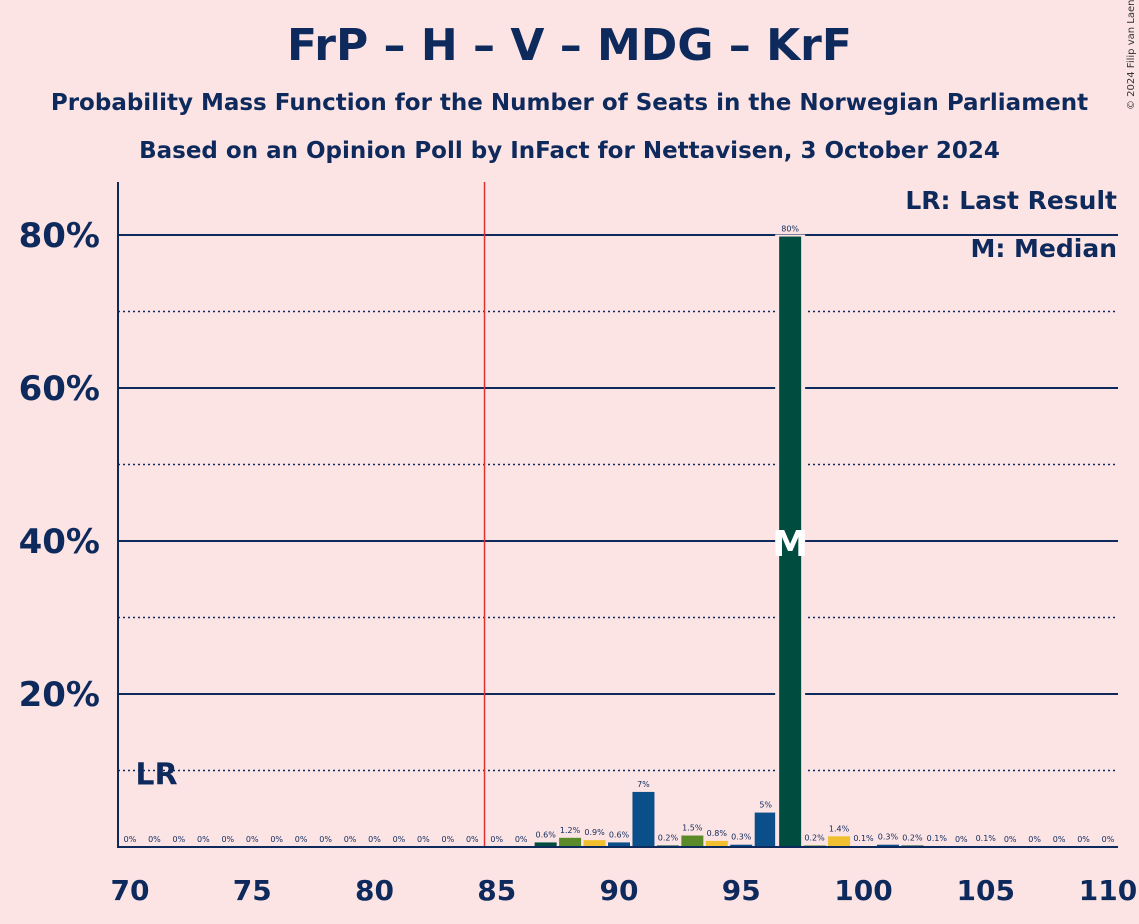  What do you see at coordinates (325, 839) in the screenshot?
I see `data-label-seat-78: 0%` at bounding box center [325, 839].